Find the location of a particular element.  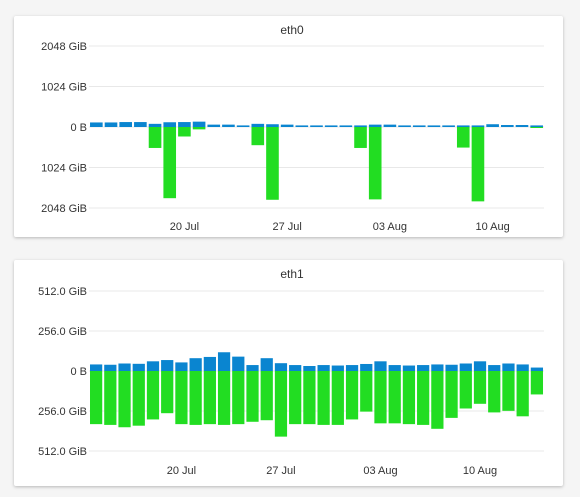

y-tick-label: 512.0 GiB is located at coordinates (62, 292).